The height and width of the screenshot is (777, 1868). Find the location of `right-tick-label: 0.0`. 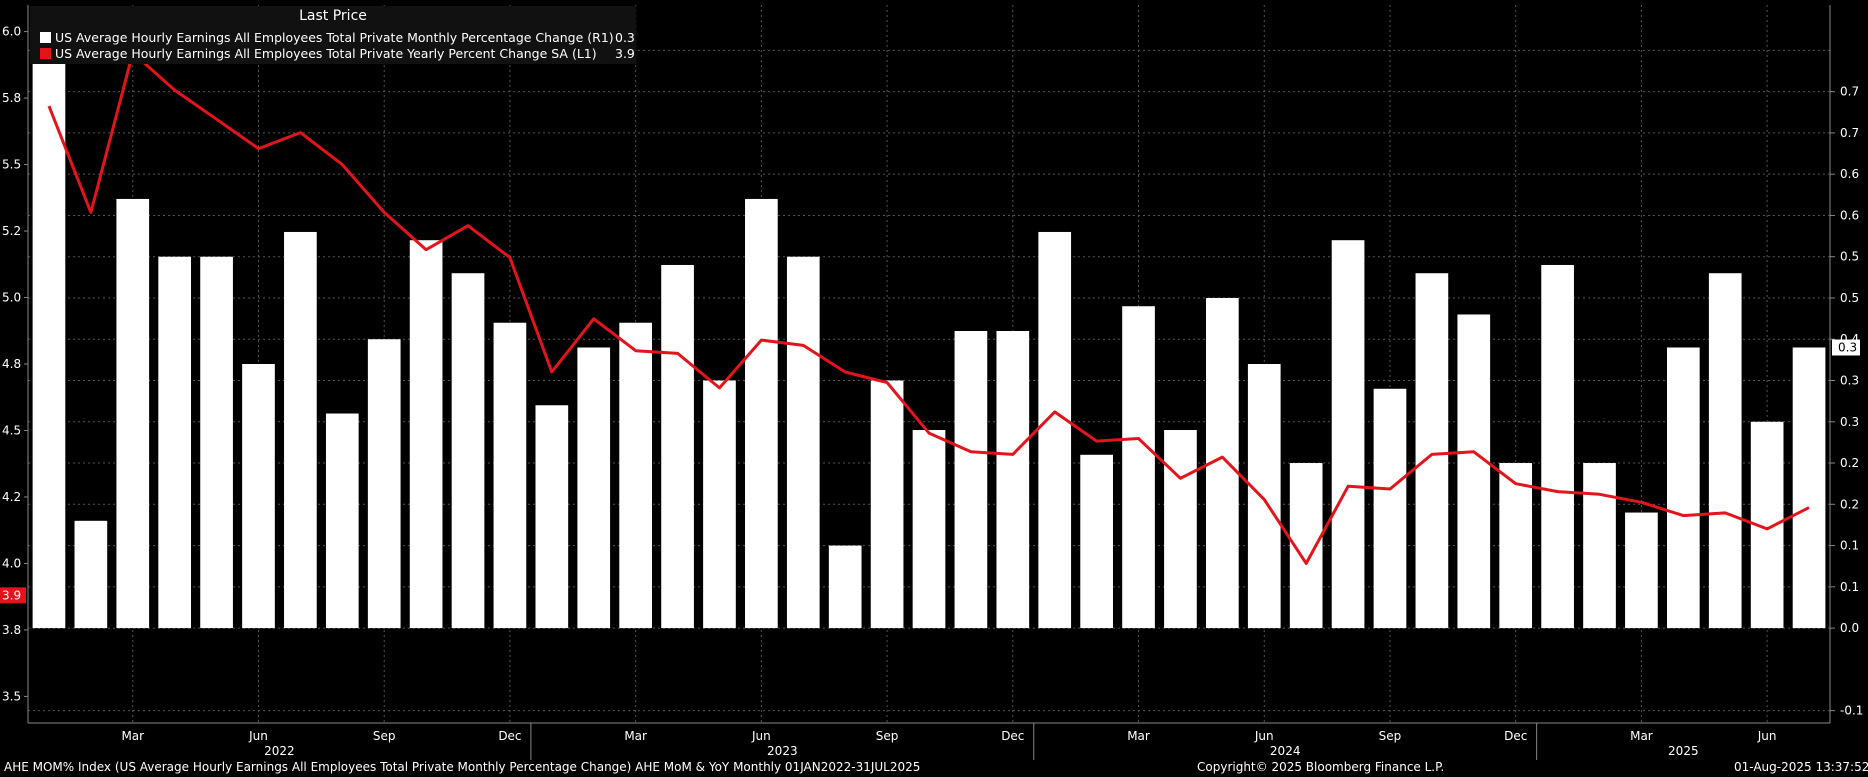

right-tick-label: 0.0 is located at coordinates (1849, 628).